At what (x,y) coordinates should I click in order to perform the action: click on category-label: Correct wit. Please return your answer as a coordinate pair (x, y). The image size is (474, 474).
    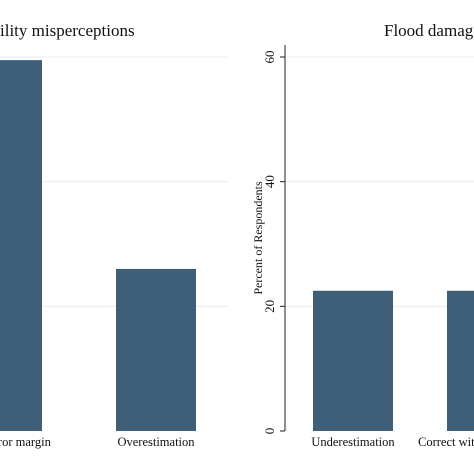
    Looking at the image, I should click on (446, 442).